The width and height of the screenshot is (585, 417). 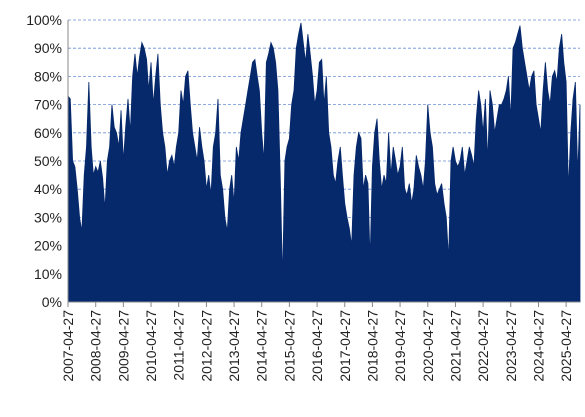 What do you see at coordinates (455, 346) in the screenshot?
I see `x-tick-label: 2021-04-27` at bounding box center [455, 346].